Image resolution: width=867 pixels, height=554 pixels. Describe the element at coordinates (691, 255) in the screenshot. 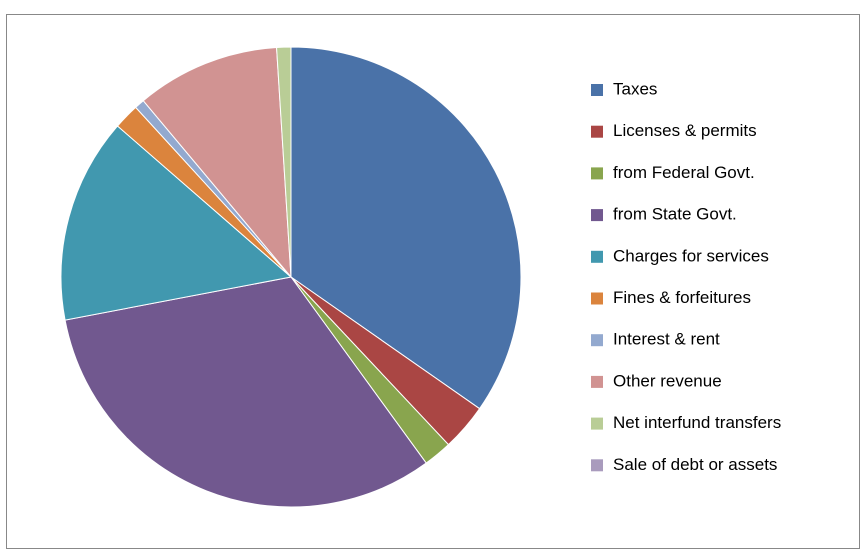

I see `legend-label: Charges for services` at that location.